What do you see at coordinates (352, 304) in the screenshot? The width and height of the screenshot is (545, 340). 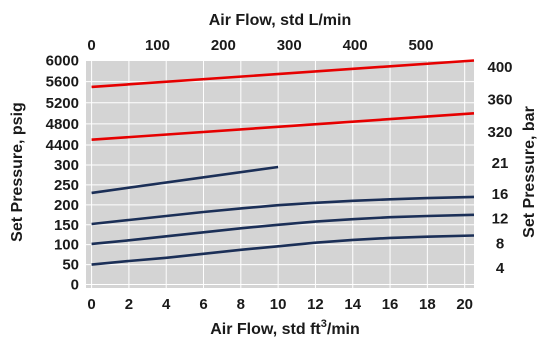 I see `bottom-tick-label: 14` at bounding box center [352, 304].